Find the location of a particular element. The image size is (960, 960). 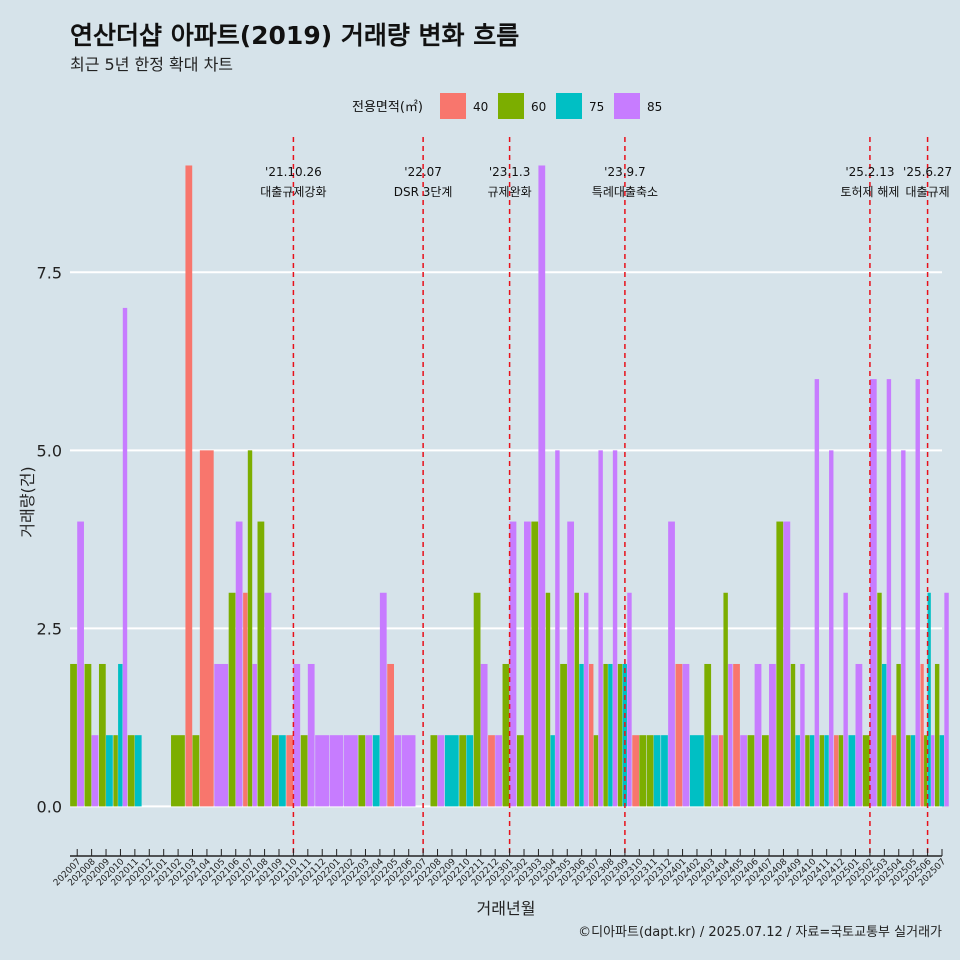

chart-title: 연산더샵 아파트(2019) 거래량 변화 흐름 is located at coordinates (294, 35).